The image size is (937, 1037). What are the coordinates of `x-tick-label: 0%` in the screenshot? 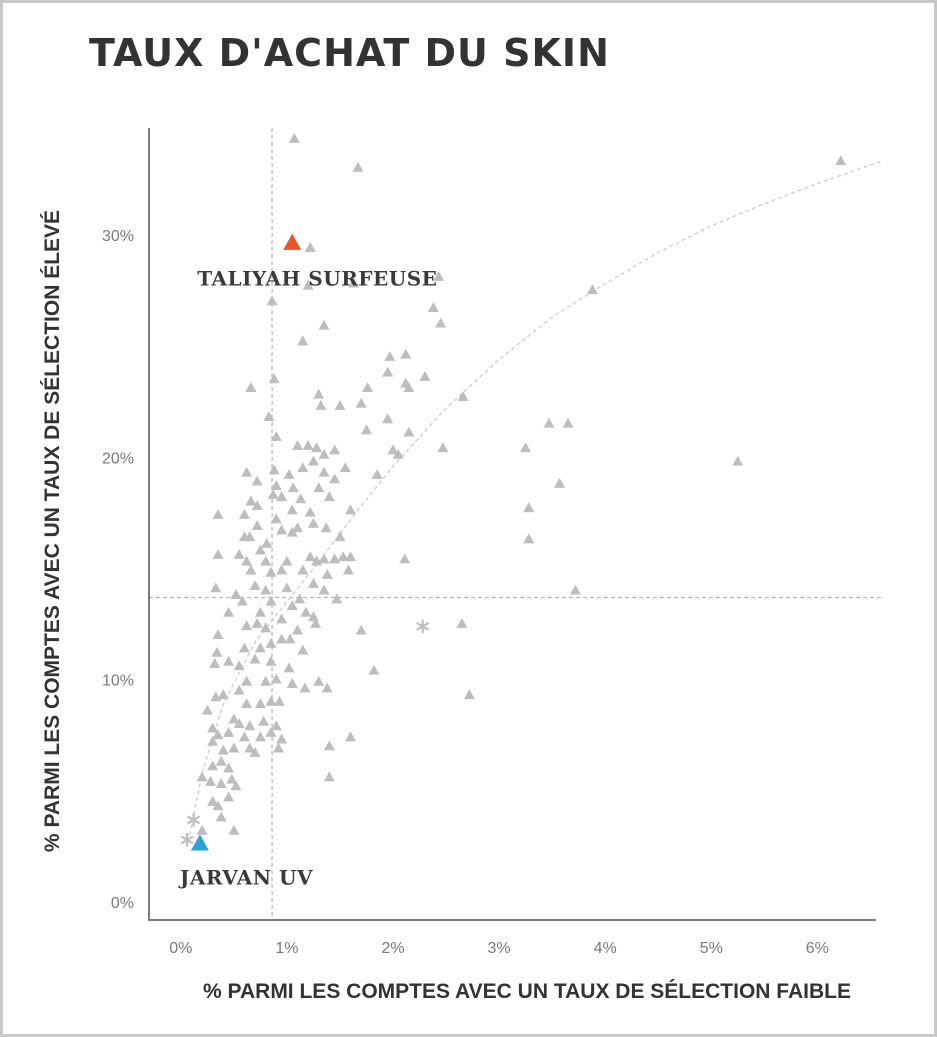 It's located at (180, 948).